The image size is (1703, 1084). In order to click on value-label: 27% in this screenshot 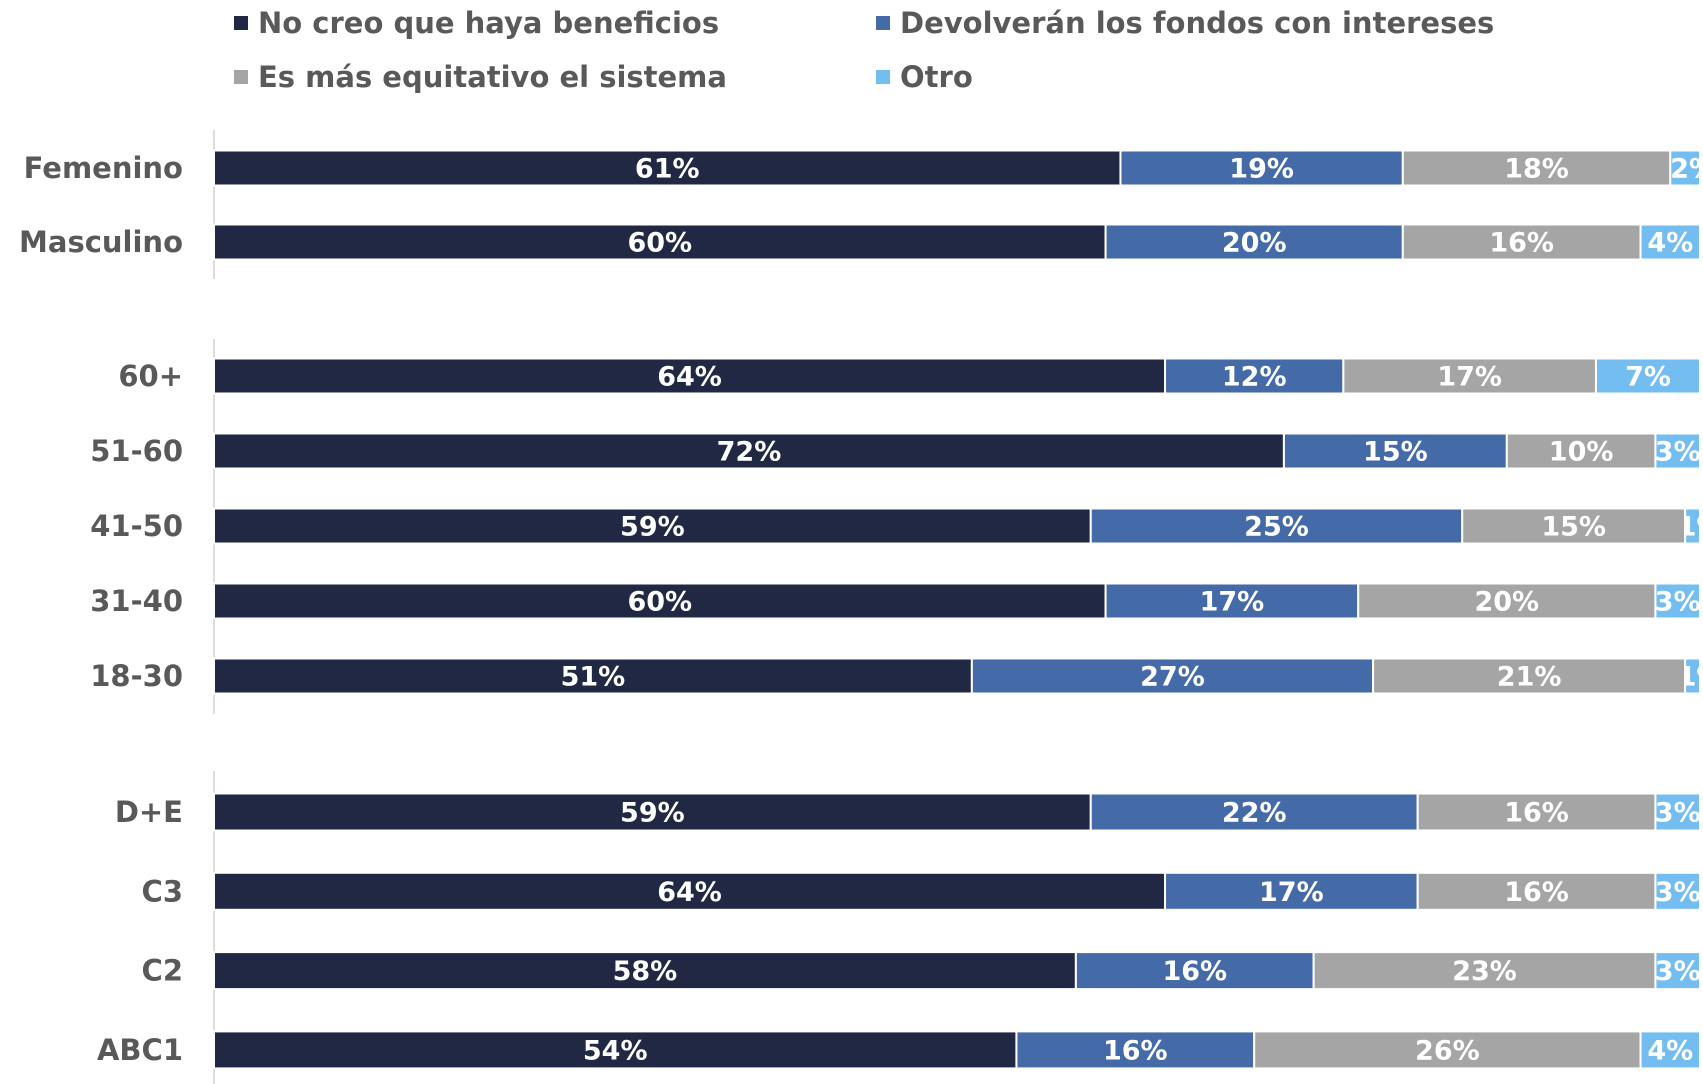, I will do `click(1172, 677)`.